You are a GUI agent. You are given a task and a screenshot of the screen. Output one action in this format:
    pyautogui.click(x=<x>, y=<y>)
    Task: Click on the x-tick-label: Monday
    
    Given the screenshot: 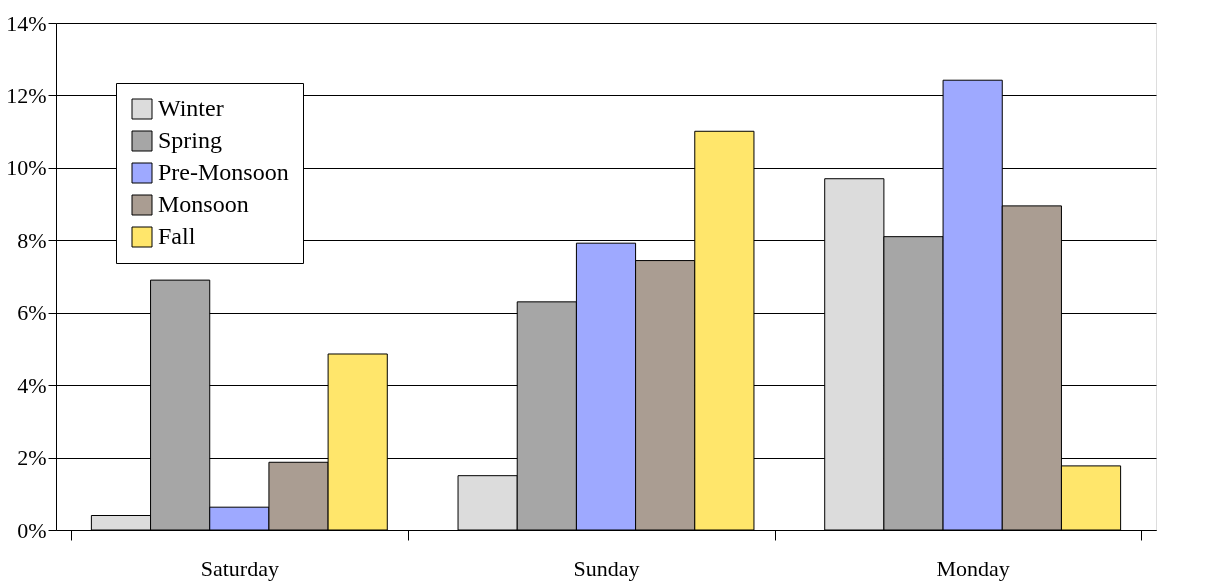 What is the action you would take?
    pyautogui.click(x=973, y=568)
    